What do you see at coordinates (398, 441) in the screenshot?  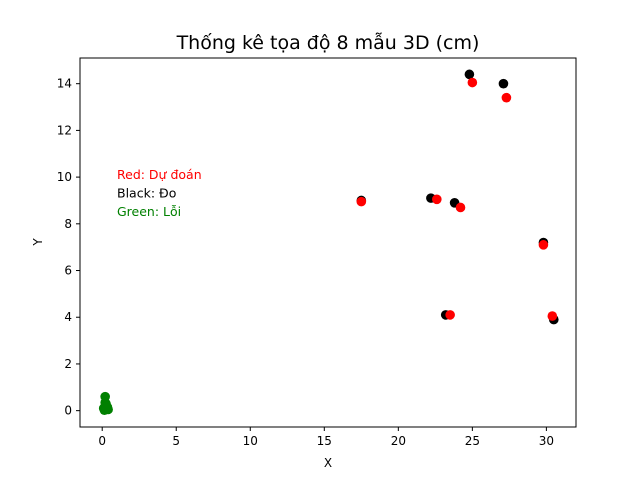 I see `x-tick-label: 20` at bounding box center [398, 441].